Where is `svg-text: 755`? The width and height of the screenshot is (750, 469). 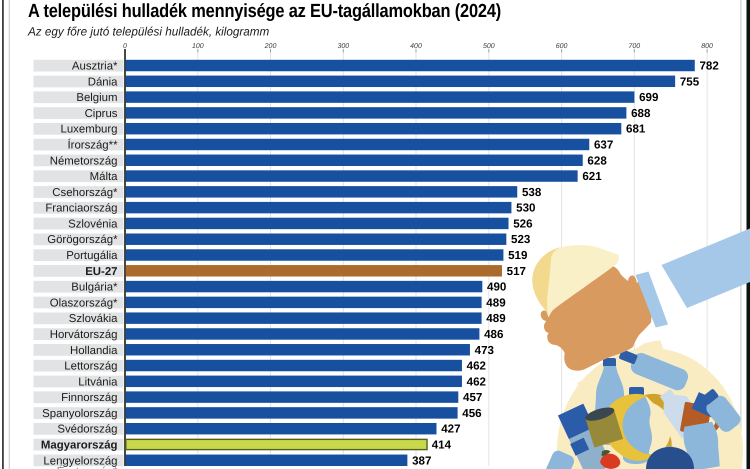
svg-text: 755 is located at coordinates (690, 81).